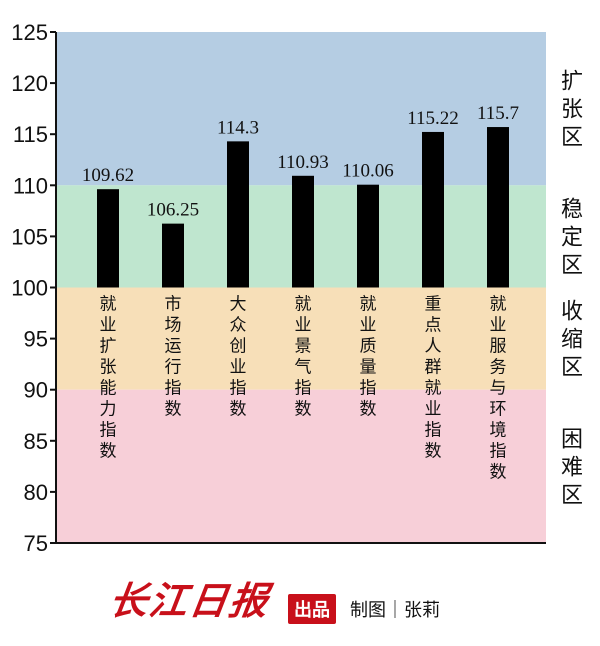 Image resolution: width=600 pixels, height=646 pixels. Describe the element at coordinates (36, 543) in the screenshot. I see `y-tick-label: 75` at that location.